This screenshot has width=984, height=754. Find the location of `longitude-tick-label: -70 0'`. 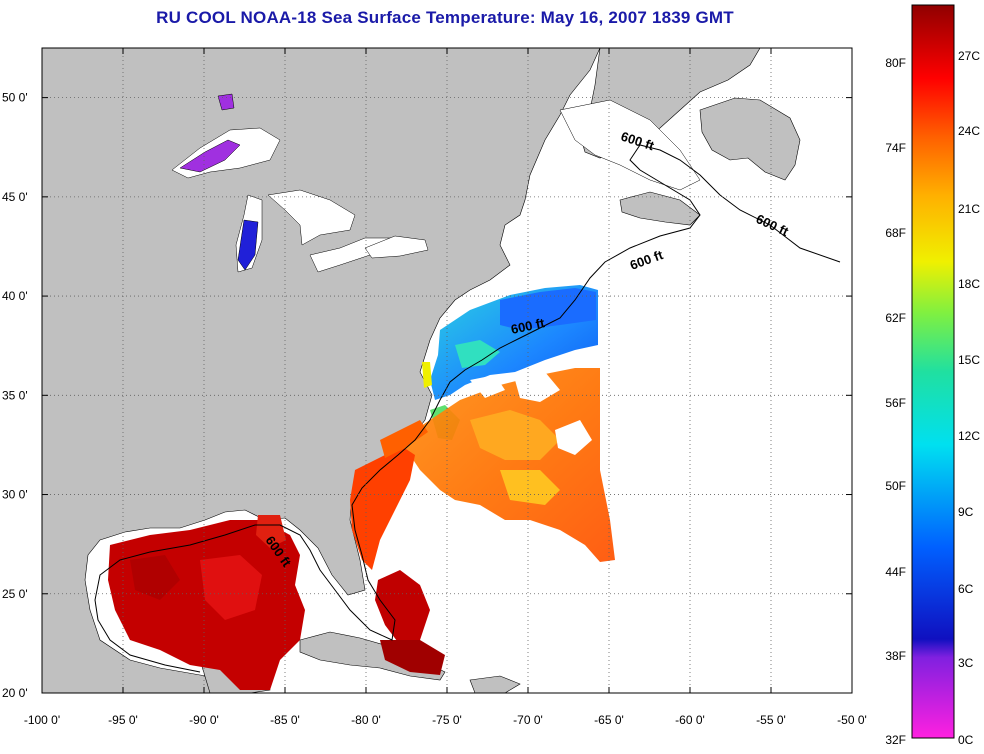

longitude-tick-label: -70 0' is located at coordinates (528, 720).